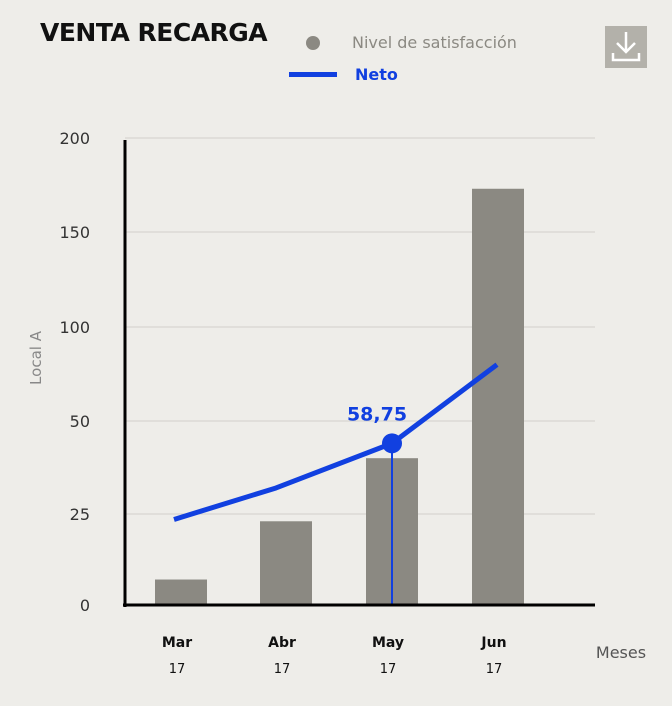 Image resolution: width=672 pixels, height=706 pixels. Describe the element at coordinates (392, 443) in the screenshot. I see `annotation-point` at that location.